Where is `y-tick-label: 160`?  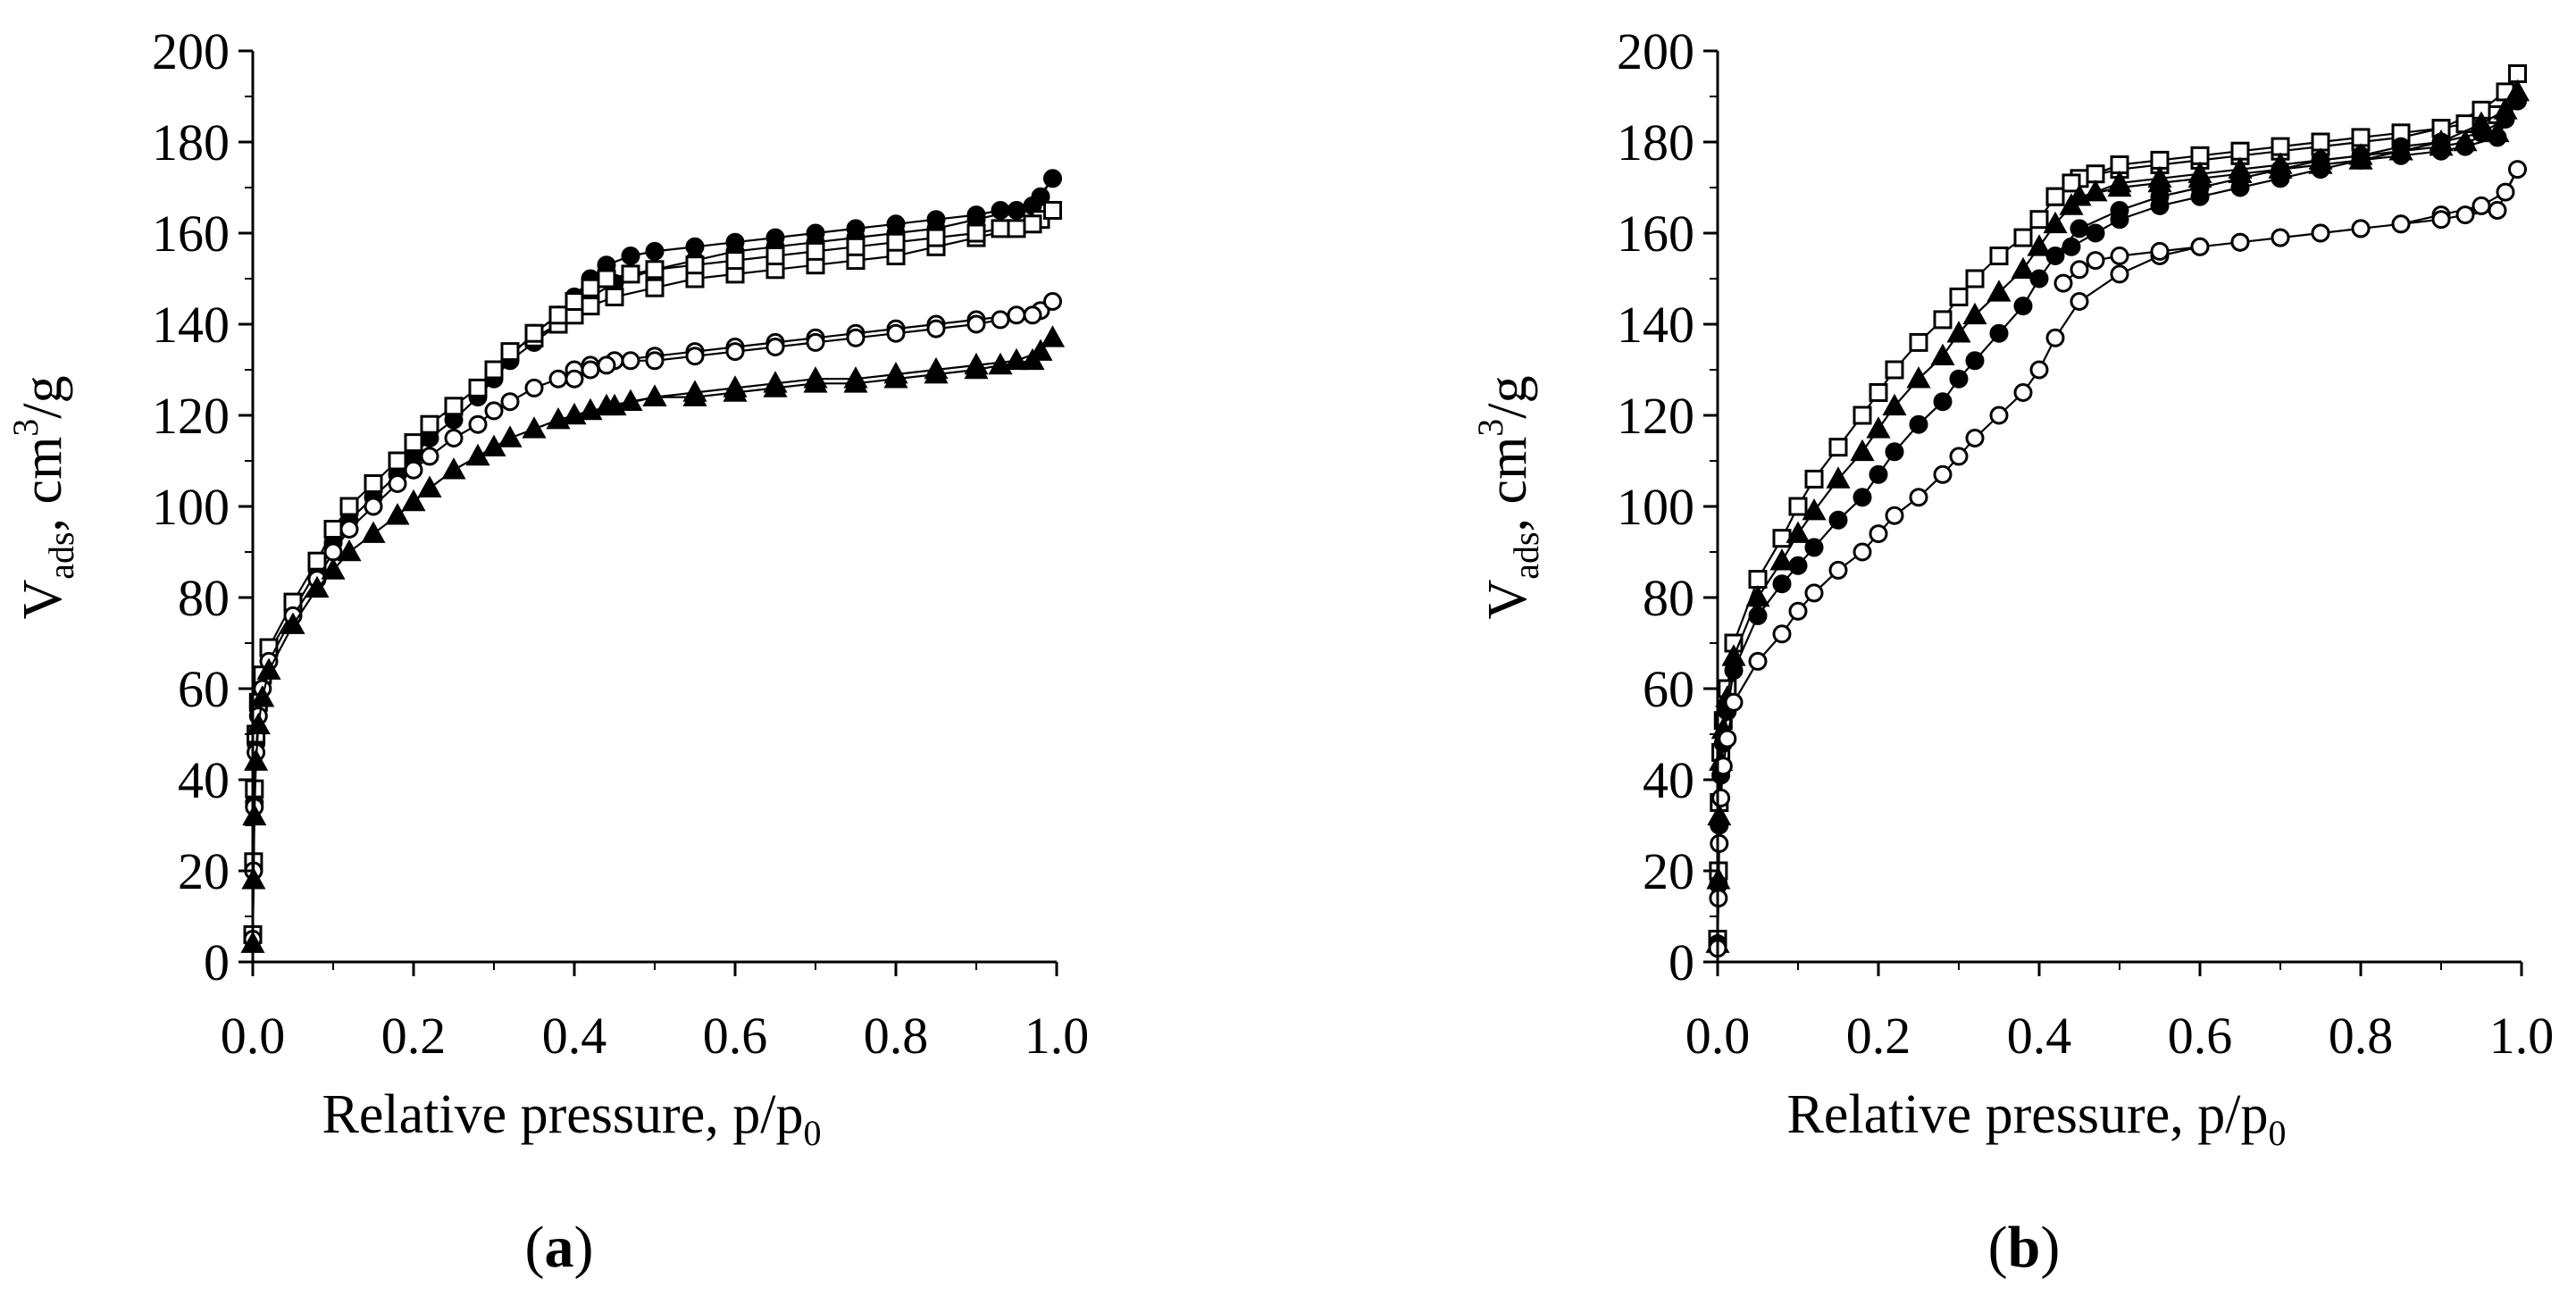
y-tick-label: 160 is located at coordinates (1656, 234).